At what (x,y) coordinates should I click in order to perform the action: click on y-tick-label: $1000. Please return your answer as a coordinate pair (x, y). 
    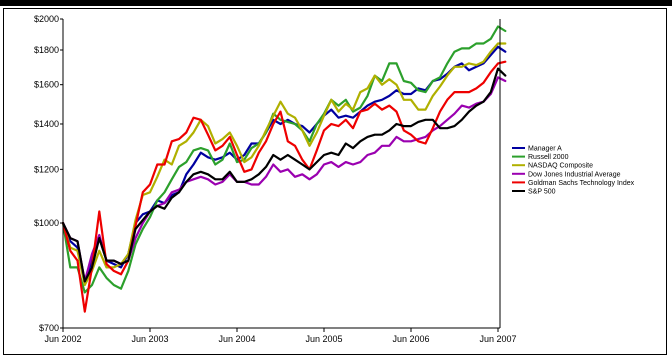
    Looking at the image, I should click on (46, 223).